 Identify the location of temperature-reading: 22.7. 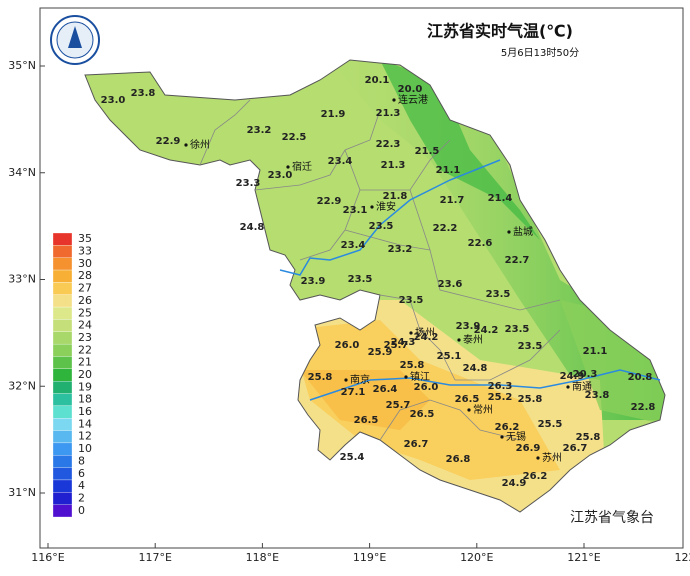
(517, 260).